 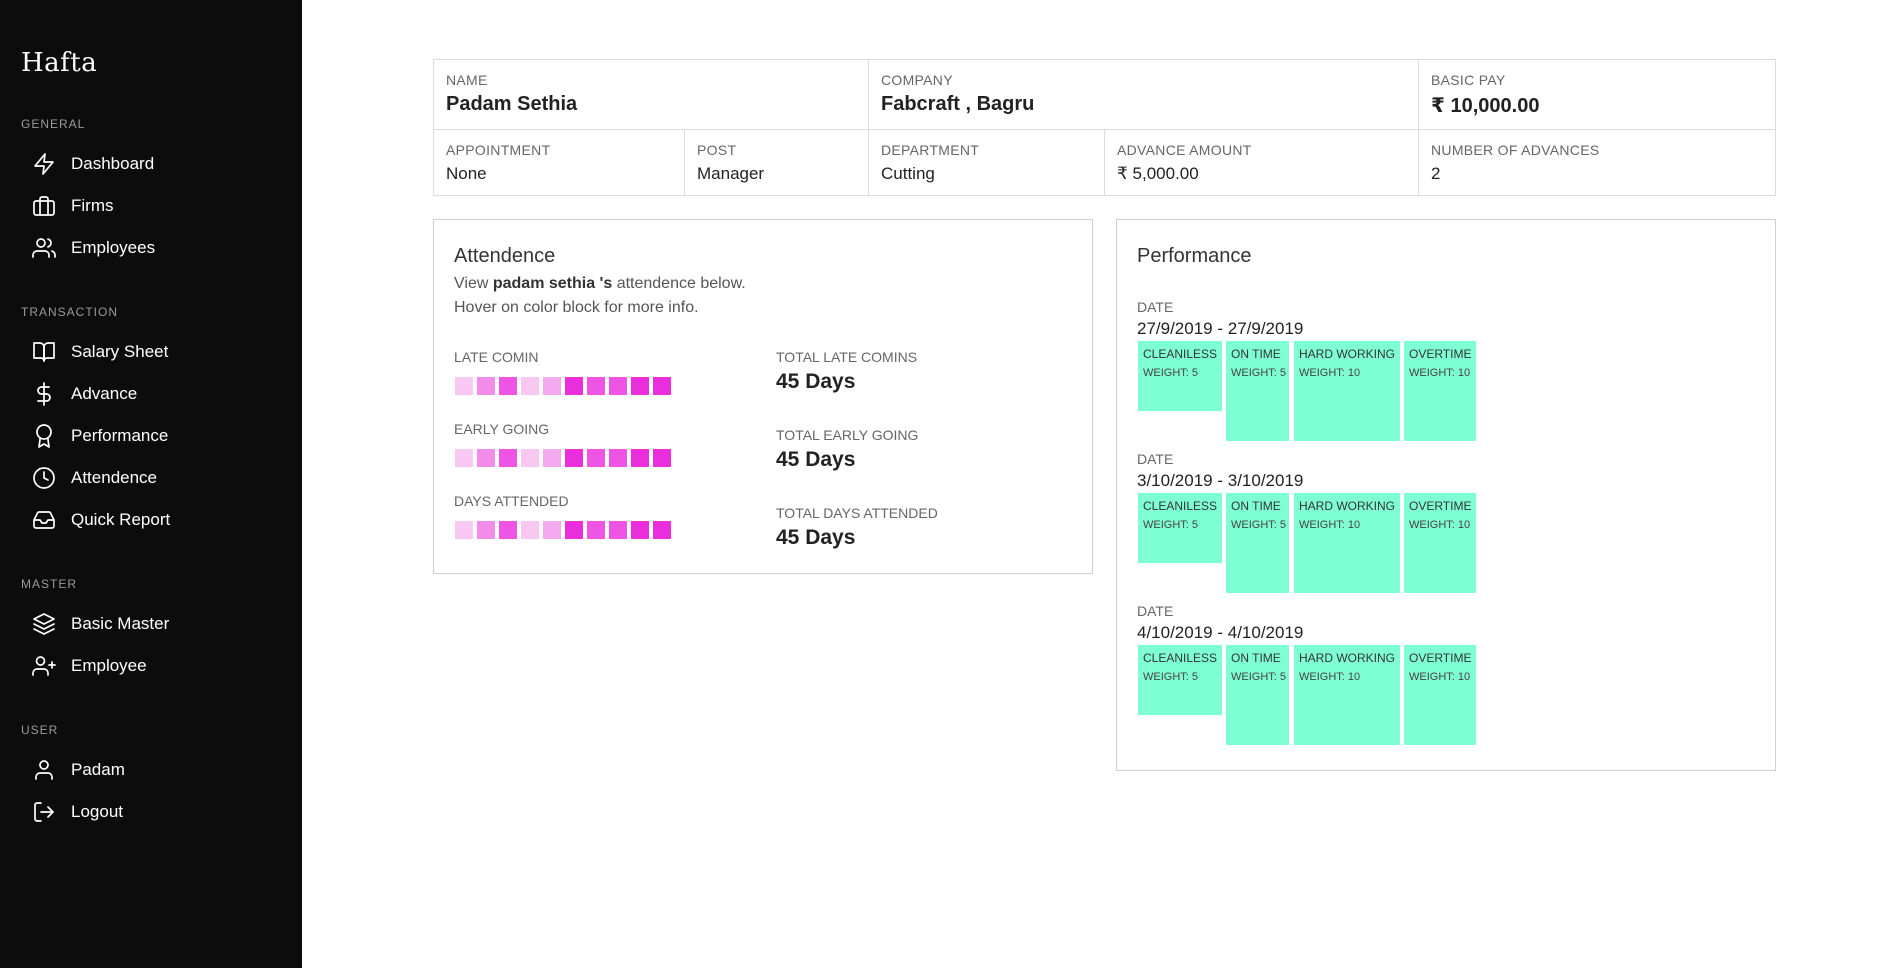 I want to click on sidebar-item-employees: Employees, so click(x=93, y=248).